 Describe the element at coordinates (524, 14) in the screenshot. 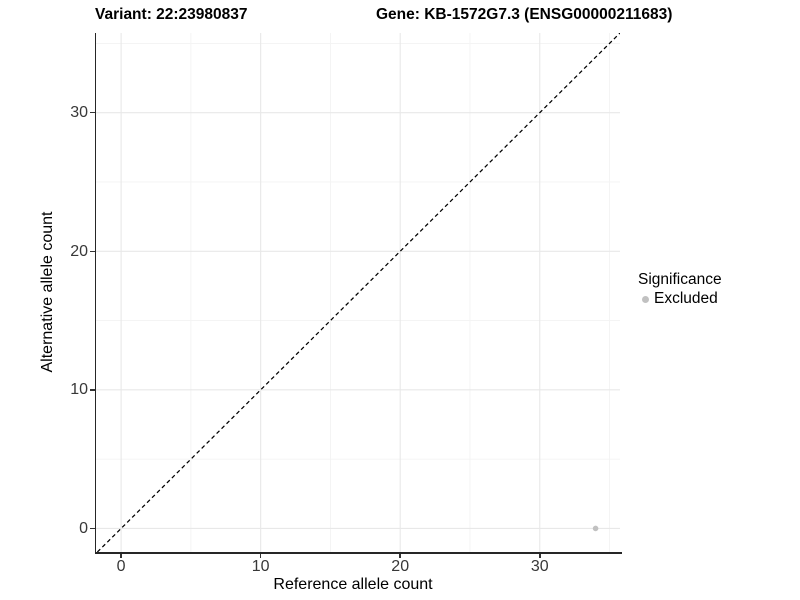

I see `gene-title: Gene: KB-1572G7.3 (ENSG00000211683)` at that location.